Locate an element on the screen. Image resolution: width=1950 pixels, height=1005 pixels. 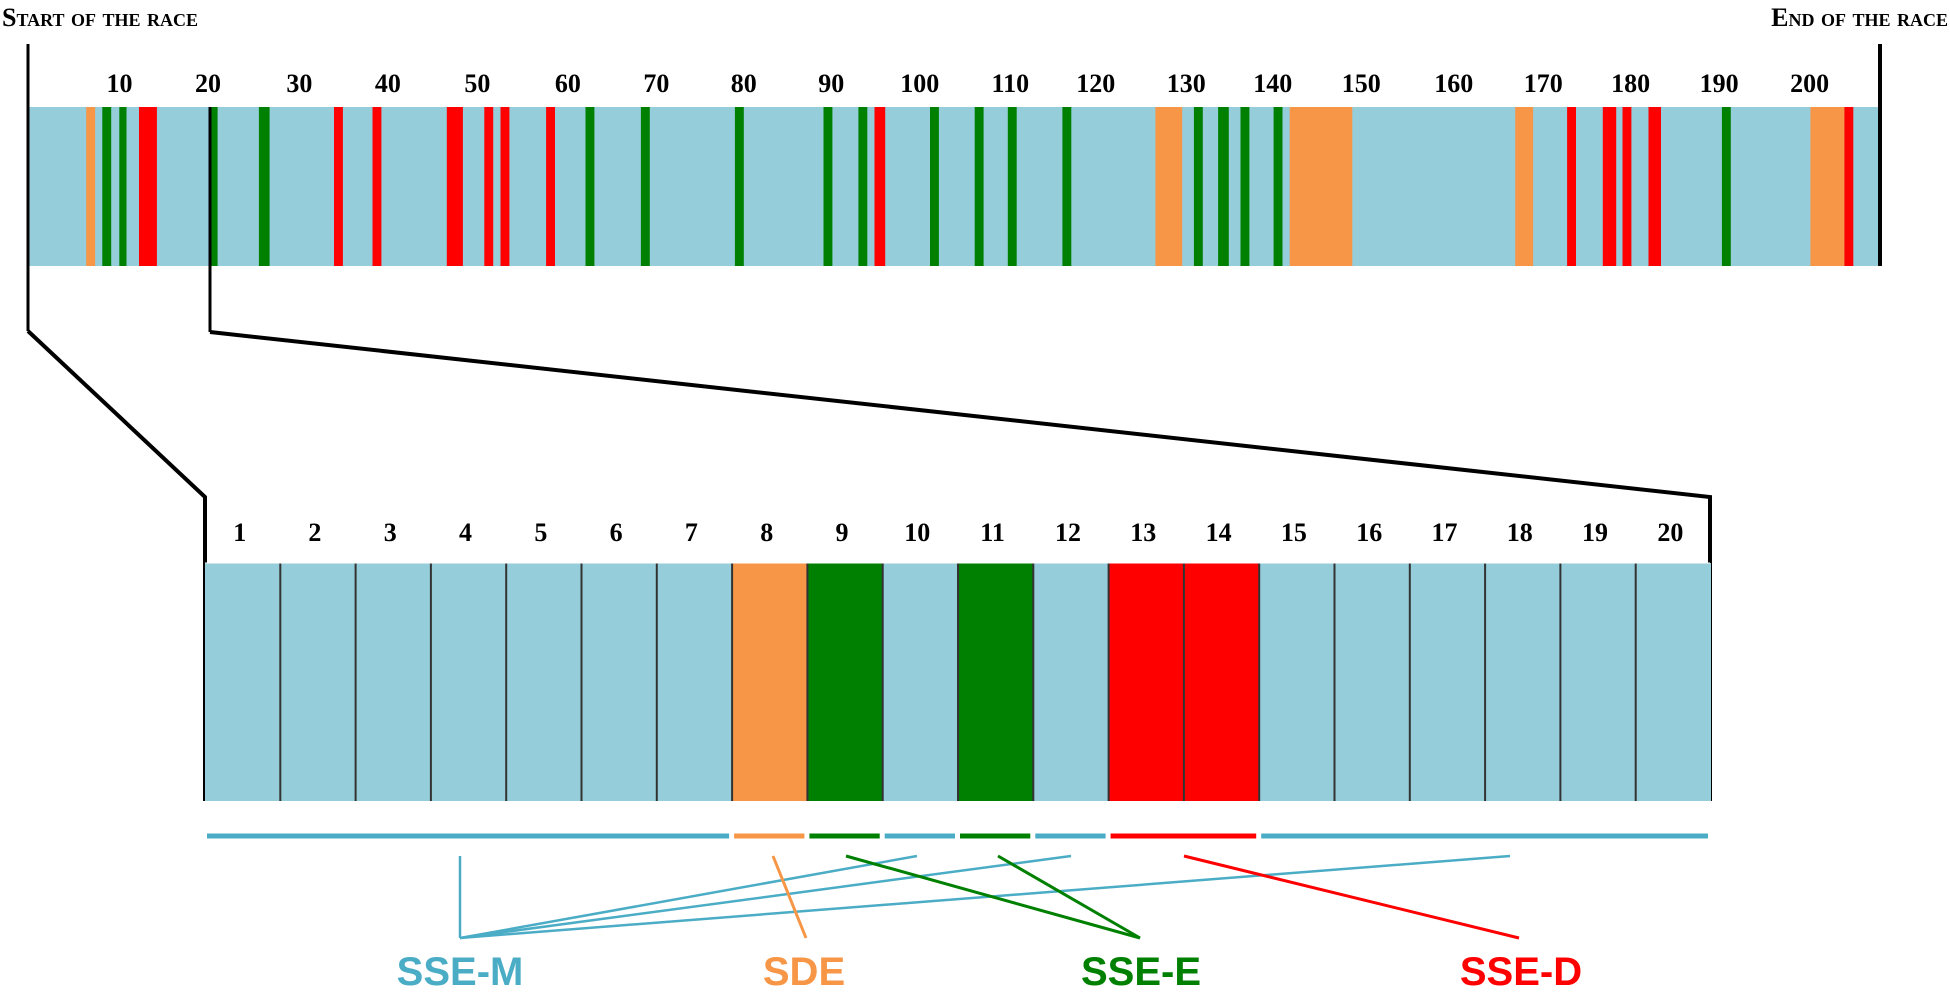
zoom-stroke-label: 19 is located at coordinates (1595, 532).